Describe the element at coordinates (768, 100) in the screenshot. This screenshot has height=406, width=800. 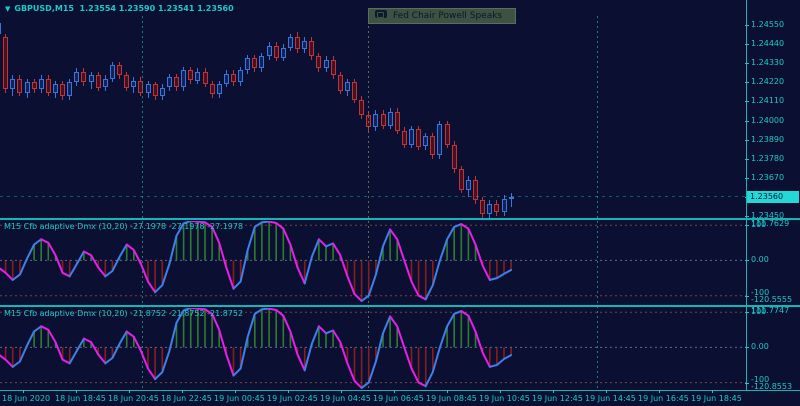
I see `price-axis-label: 1.24110` at that location.